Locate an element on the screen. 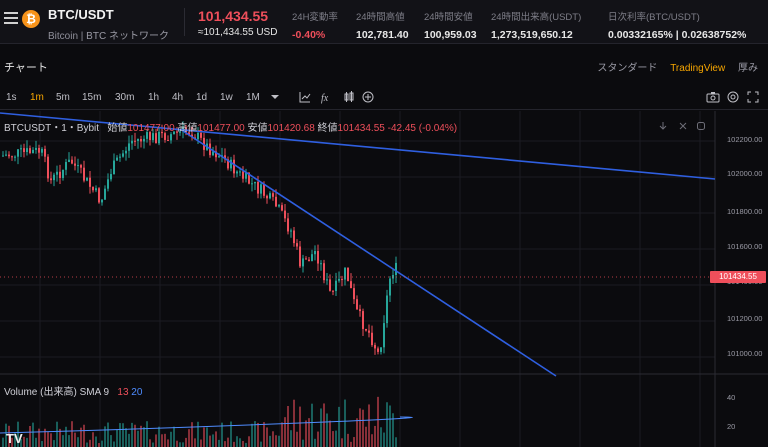 The height and width of the screenshot is (447, 768). tab-chart: チャート is located at coordinates (26, 68).